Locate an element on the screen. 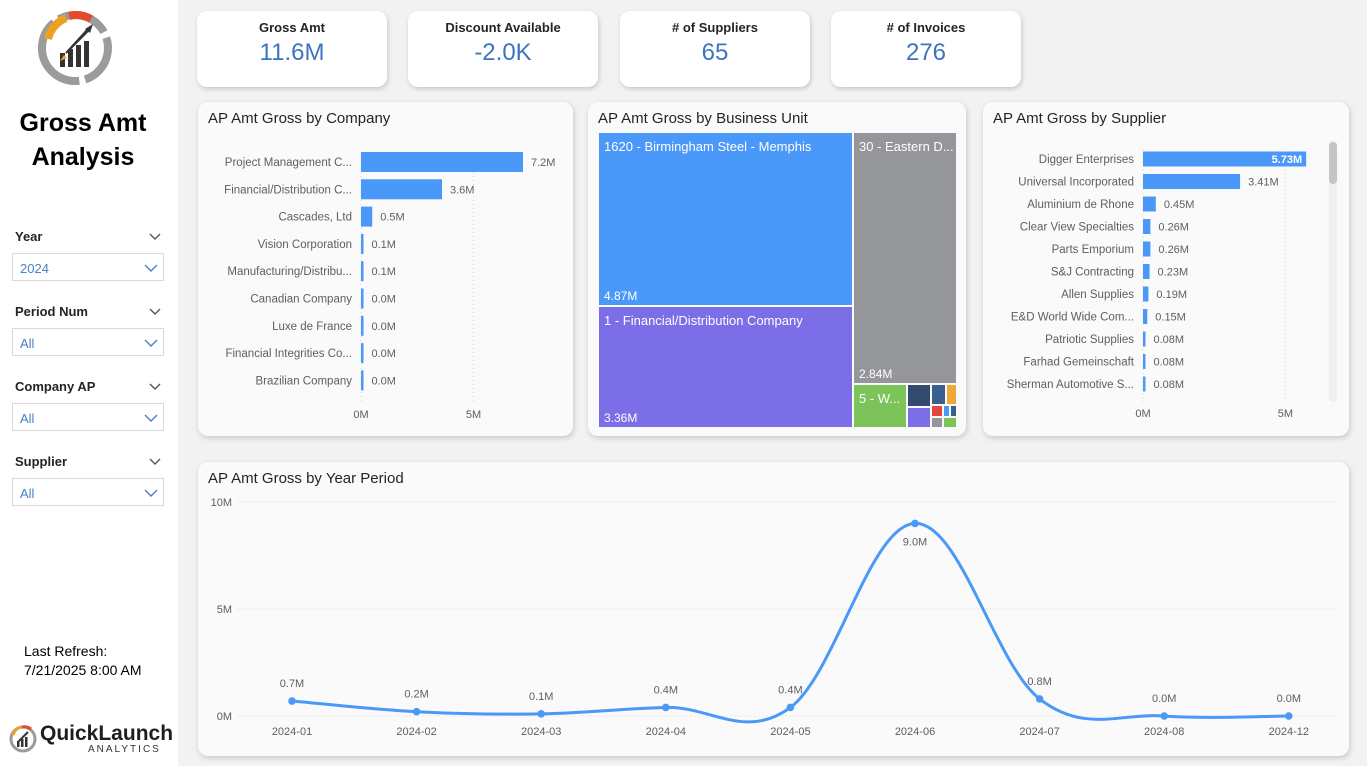 Image resolution: width=1367 pixels, height=766 pixels. slicer-supplier-dropdown: All is located at coordinates (88, 492).